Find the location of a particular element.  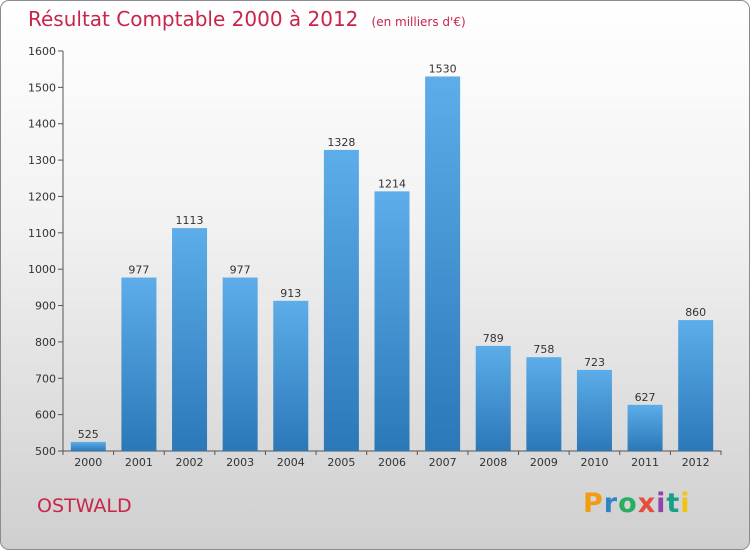

data-label-2009: 758 is located at coordinates (543, 349).